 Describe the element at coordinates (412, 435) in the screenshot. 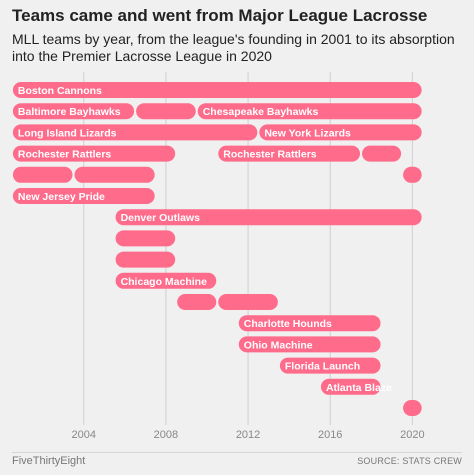

I see `x-tick-label-2020: 2020` at that location.